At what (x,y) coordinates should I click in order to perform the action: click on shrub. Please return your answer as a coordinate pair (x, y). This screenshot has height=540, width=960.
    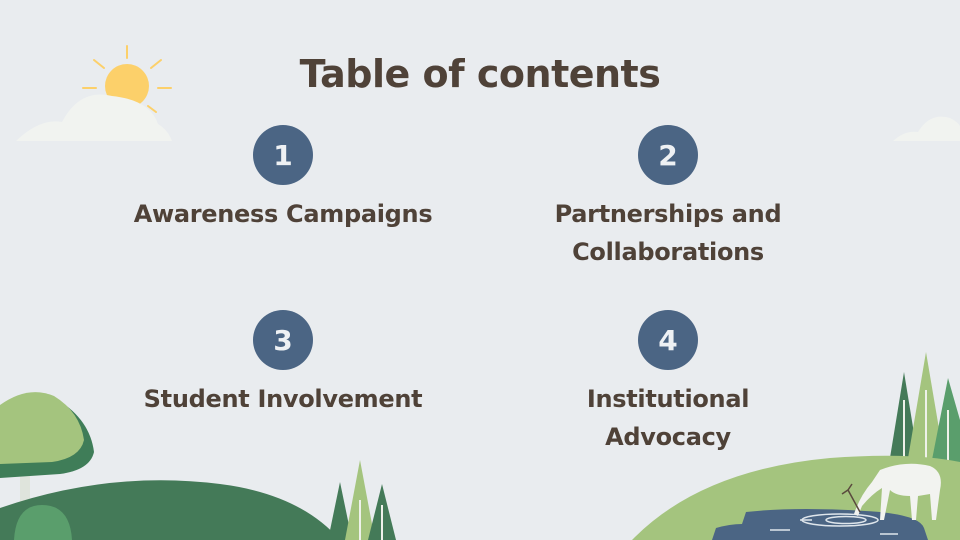
    Looking at the image, I should click on (43, 522).